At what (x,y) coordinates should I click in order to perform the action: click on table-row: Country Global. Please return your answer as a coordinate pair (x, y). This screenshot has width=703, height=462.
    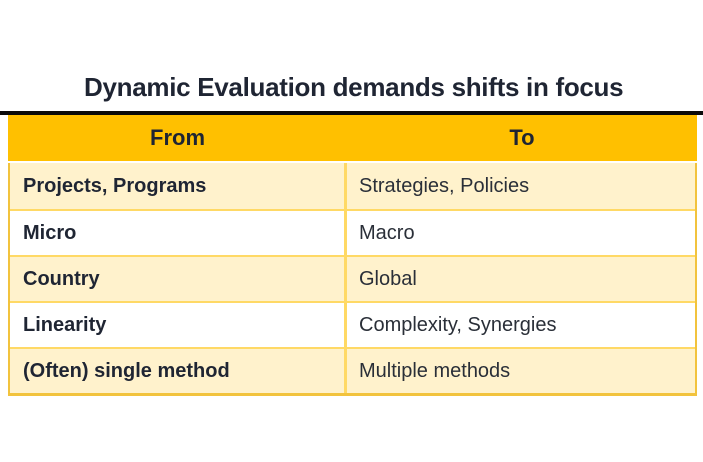
    Looking at the image, I should click on (352, 278).